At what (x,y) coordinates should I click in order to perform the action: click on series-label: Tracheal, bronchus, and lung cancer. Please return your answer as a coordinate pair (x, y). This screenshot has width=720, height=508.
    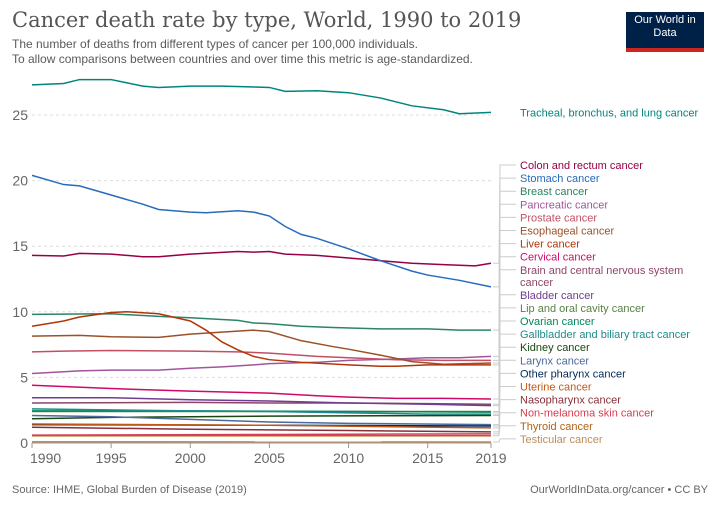
    Looking at the image, I should click on (609, 113).